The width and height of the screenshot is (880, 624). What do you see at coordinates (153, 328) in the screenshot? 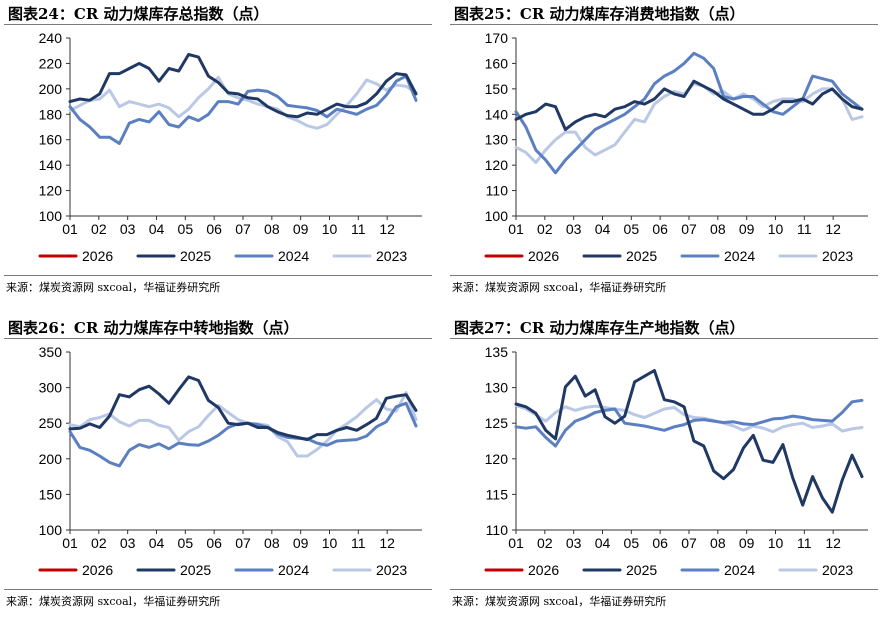
I see `chart-title: 图表26：CR 动力煤库存中转地指数（点）` at bounding box center [153, 328].